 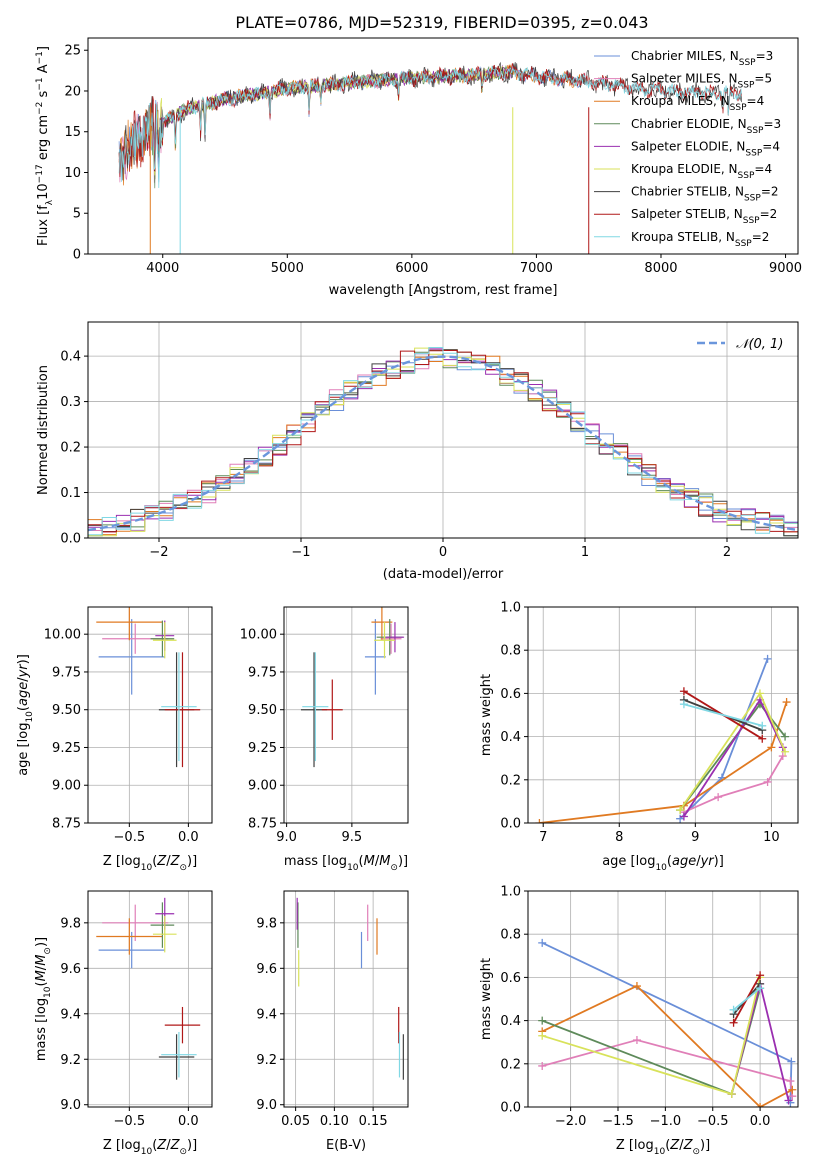 I want to click on label-fragment: −1, so click(x=40, y=83).